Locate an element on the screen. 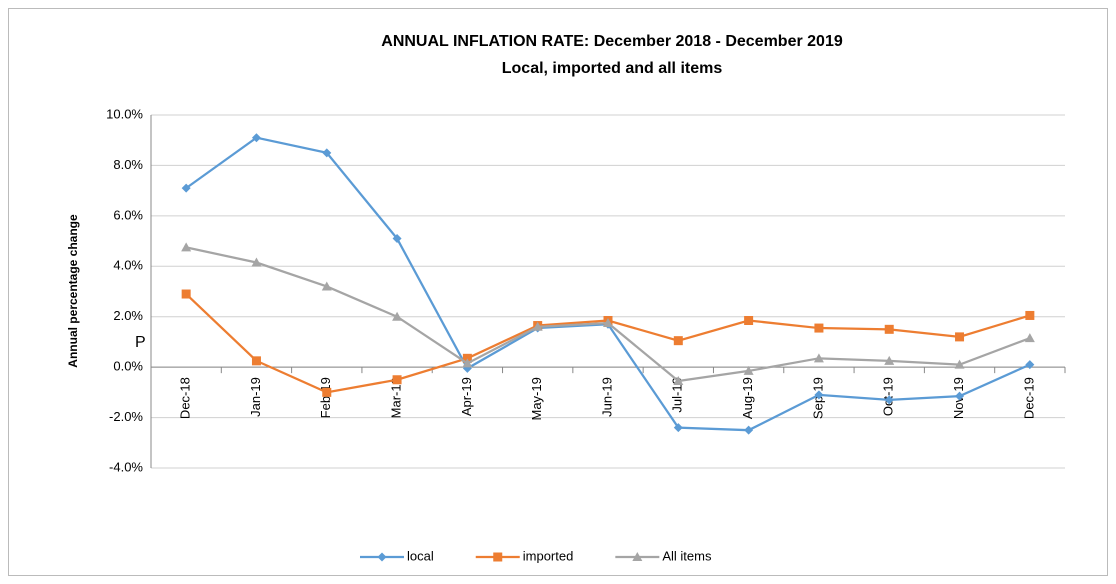  x-tick-label: Jul-19 is located at coordinates (677, 394).